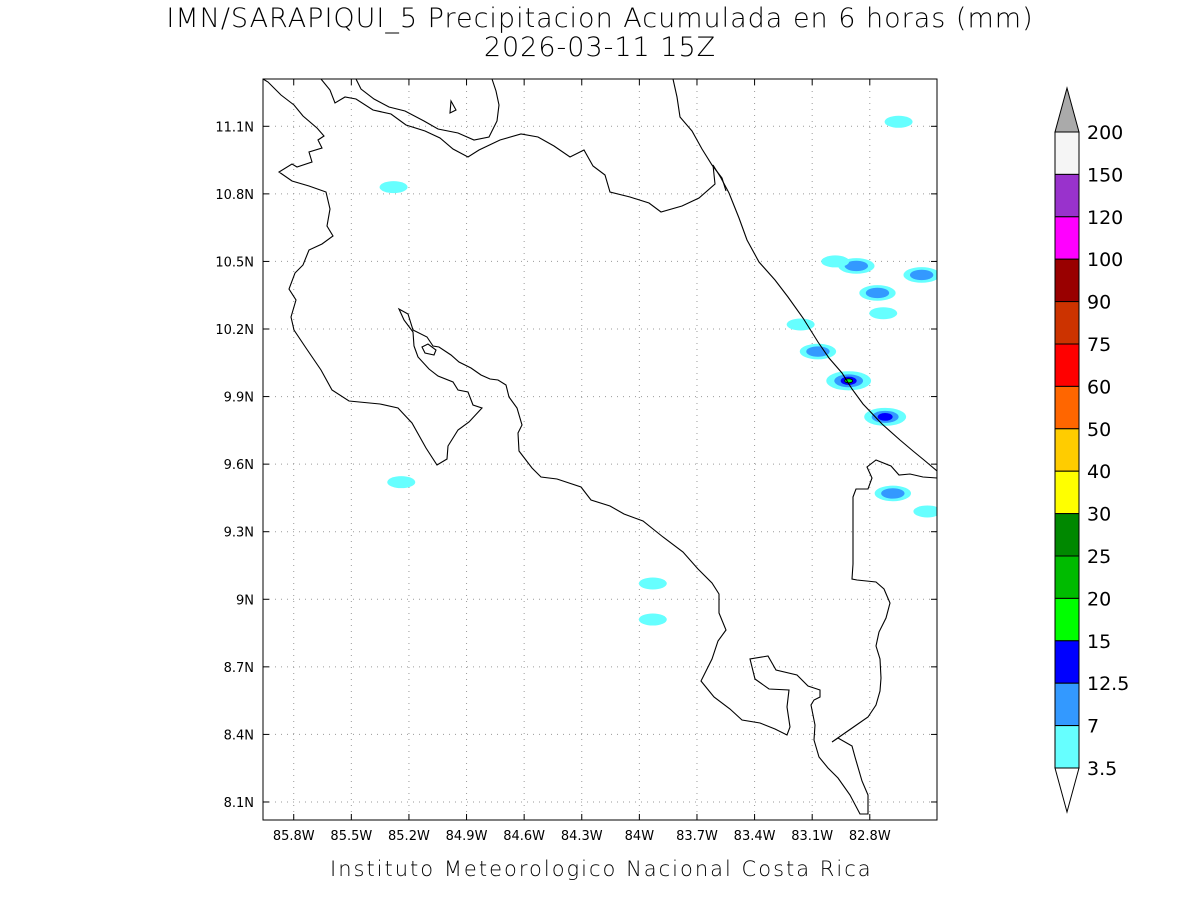 Image resolution: width=1200 pixels, height=900 pixels. Describe the element at coordinates (1105, 175) in the screenshot. I see `colorbar-level-label: 150` at that location.